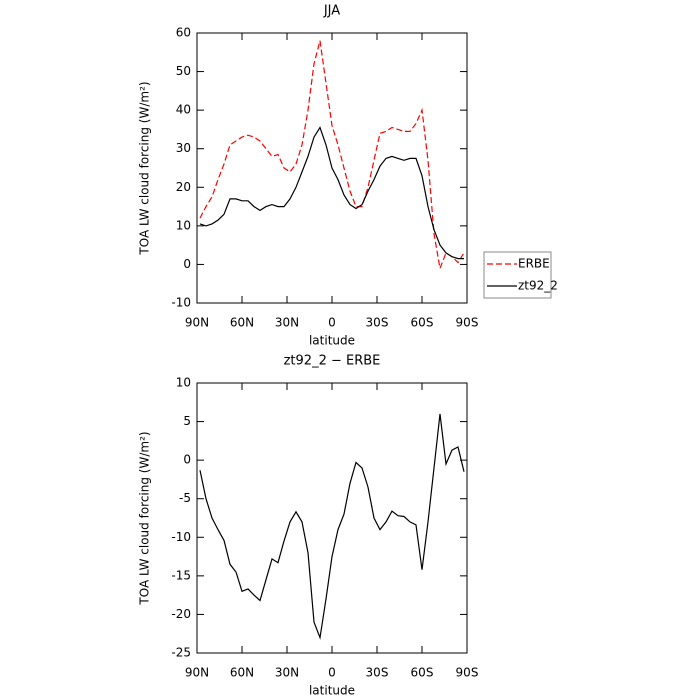  Describe the element at coordinates (183, 148) in the screenshot. I see `y-tick-label: 30` at that location.